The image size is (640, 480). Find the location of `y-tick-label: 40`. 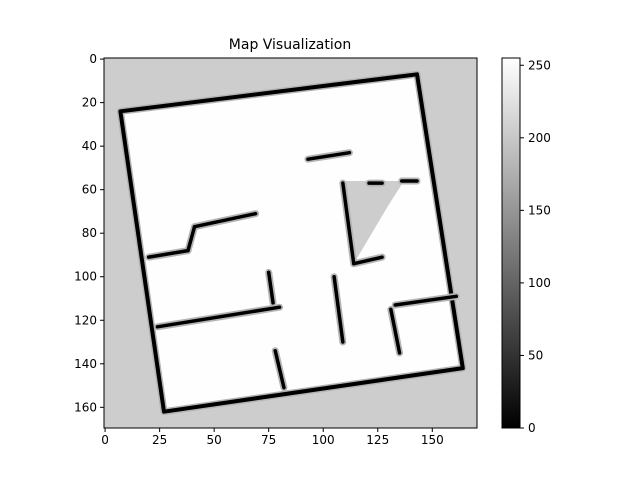

y-tick-label: 40 is located at coordinates (89, 146).